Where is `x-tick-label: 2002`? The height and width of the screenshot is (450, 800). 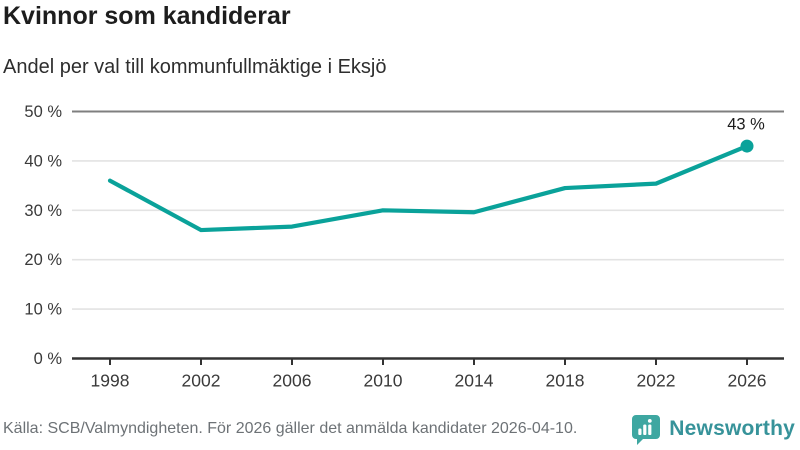
x-tick-label: 2002 is located at coordinates (201, 381).